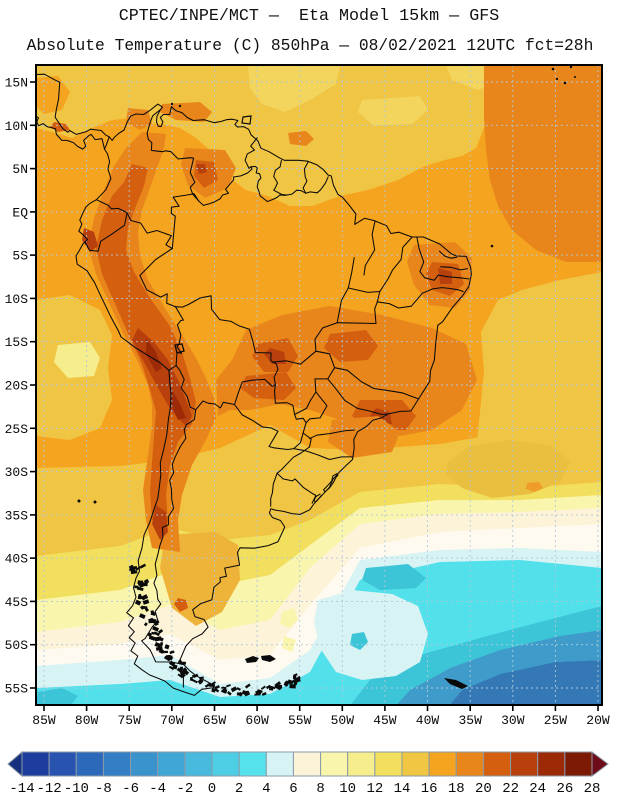 This screenshot has height=800, width=618. What do you see at coordinates (20, 256) in the screenshot?
I see `svg-text: 5S` at bounding box center [20, 256].